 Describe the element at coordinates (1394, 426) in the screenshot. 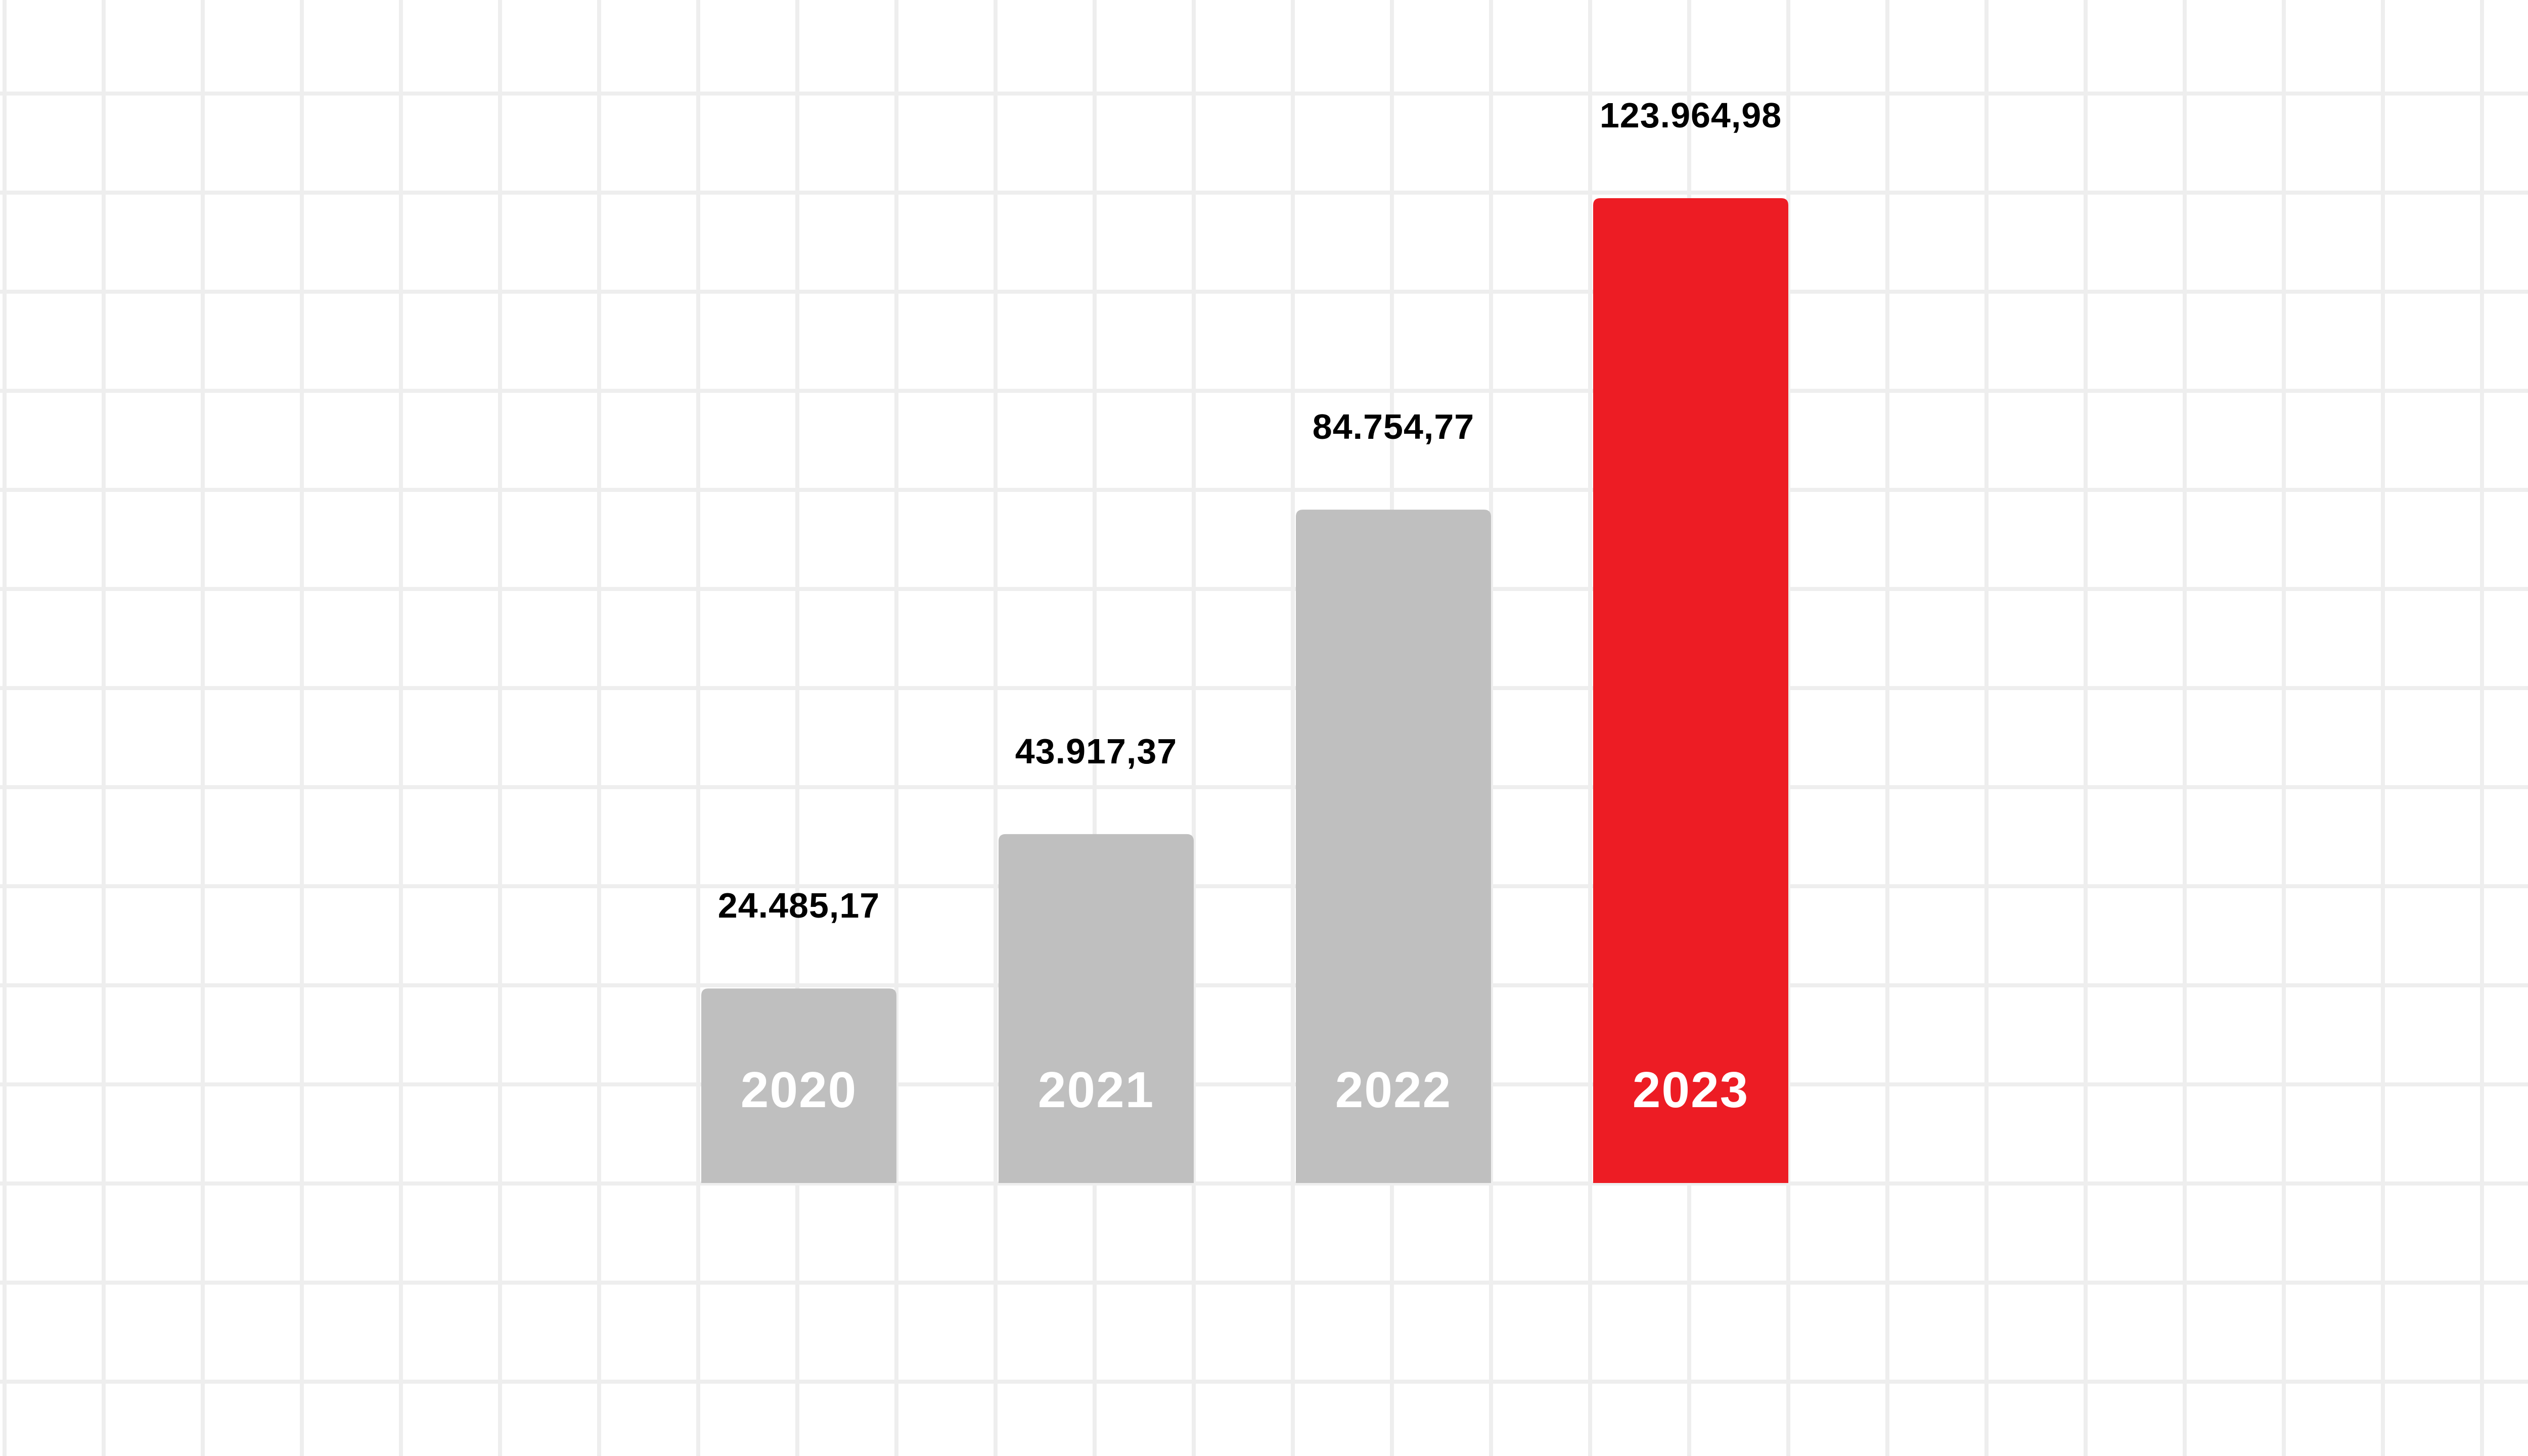

I see `value-label-2022: 84.754,77` at that location.